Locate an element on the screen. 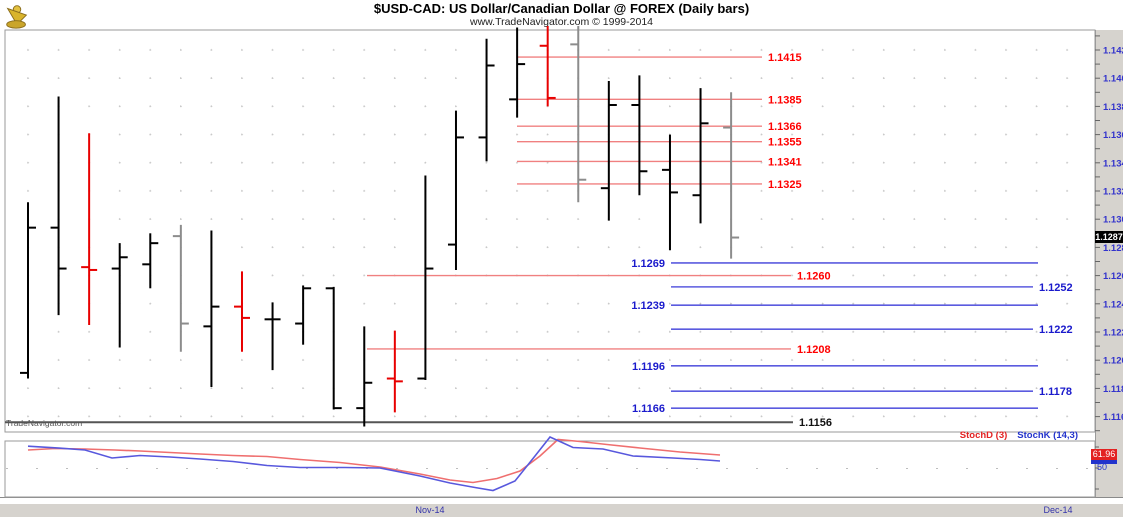  watermark: TradeNavigator.com is located at coordinates (44, 423).